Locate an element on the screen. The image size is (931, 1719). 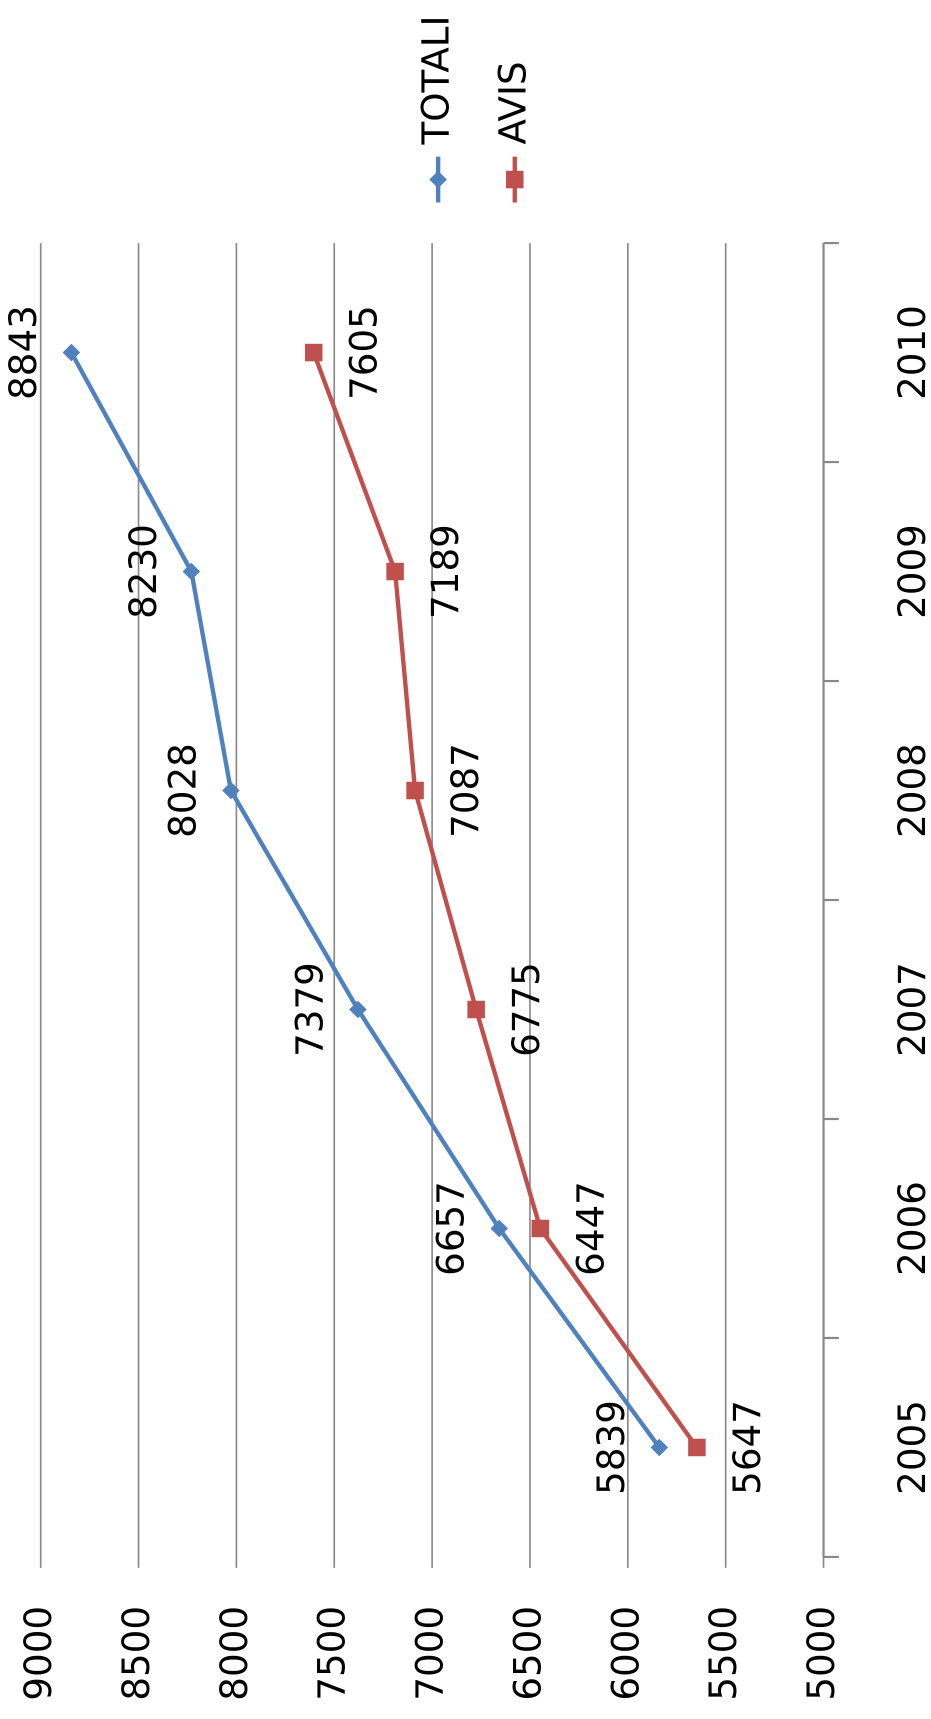
legend-label: AVIS is located at coordinates (512, 102).